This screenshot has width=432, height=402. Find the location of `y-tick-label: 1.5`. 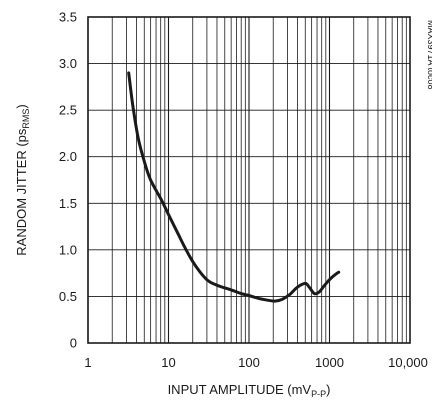

y-tick-label: 1.5 is located at coordinates (68, 203).